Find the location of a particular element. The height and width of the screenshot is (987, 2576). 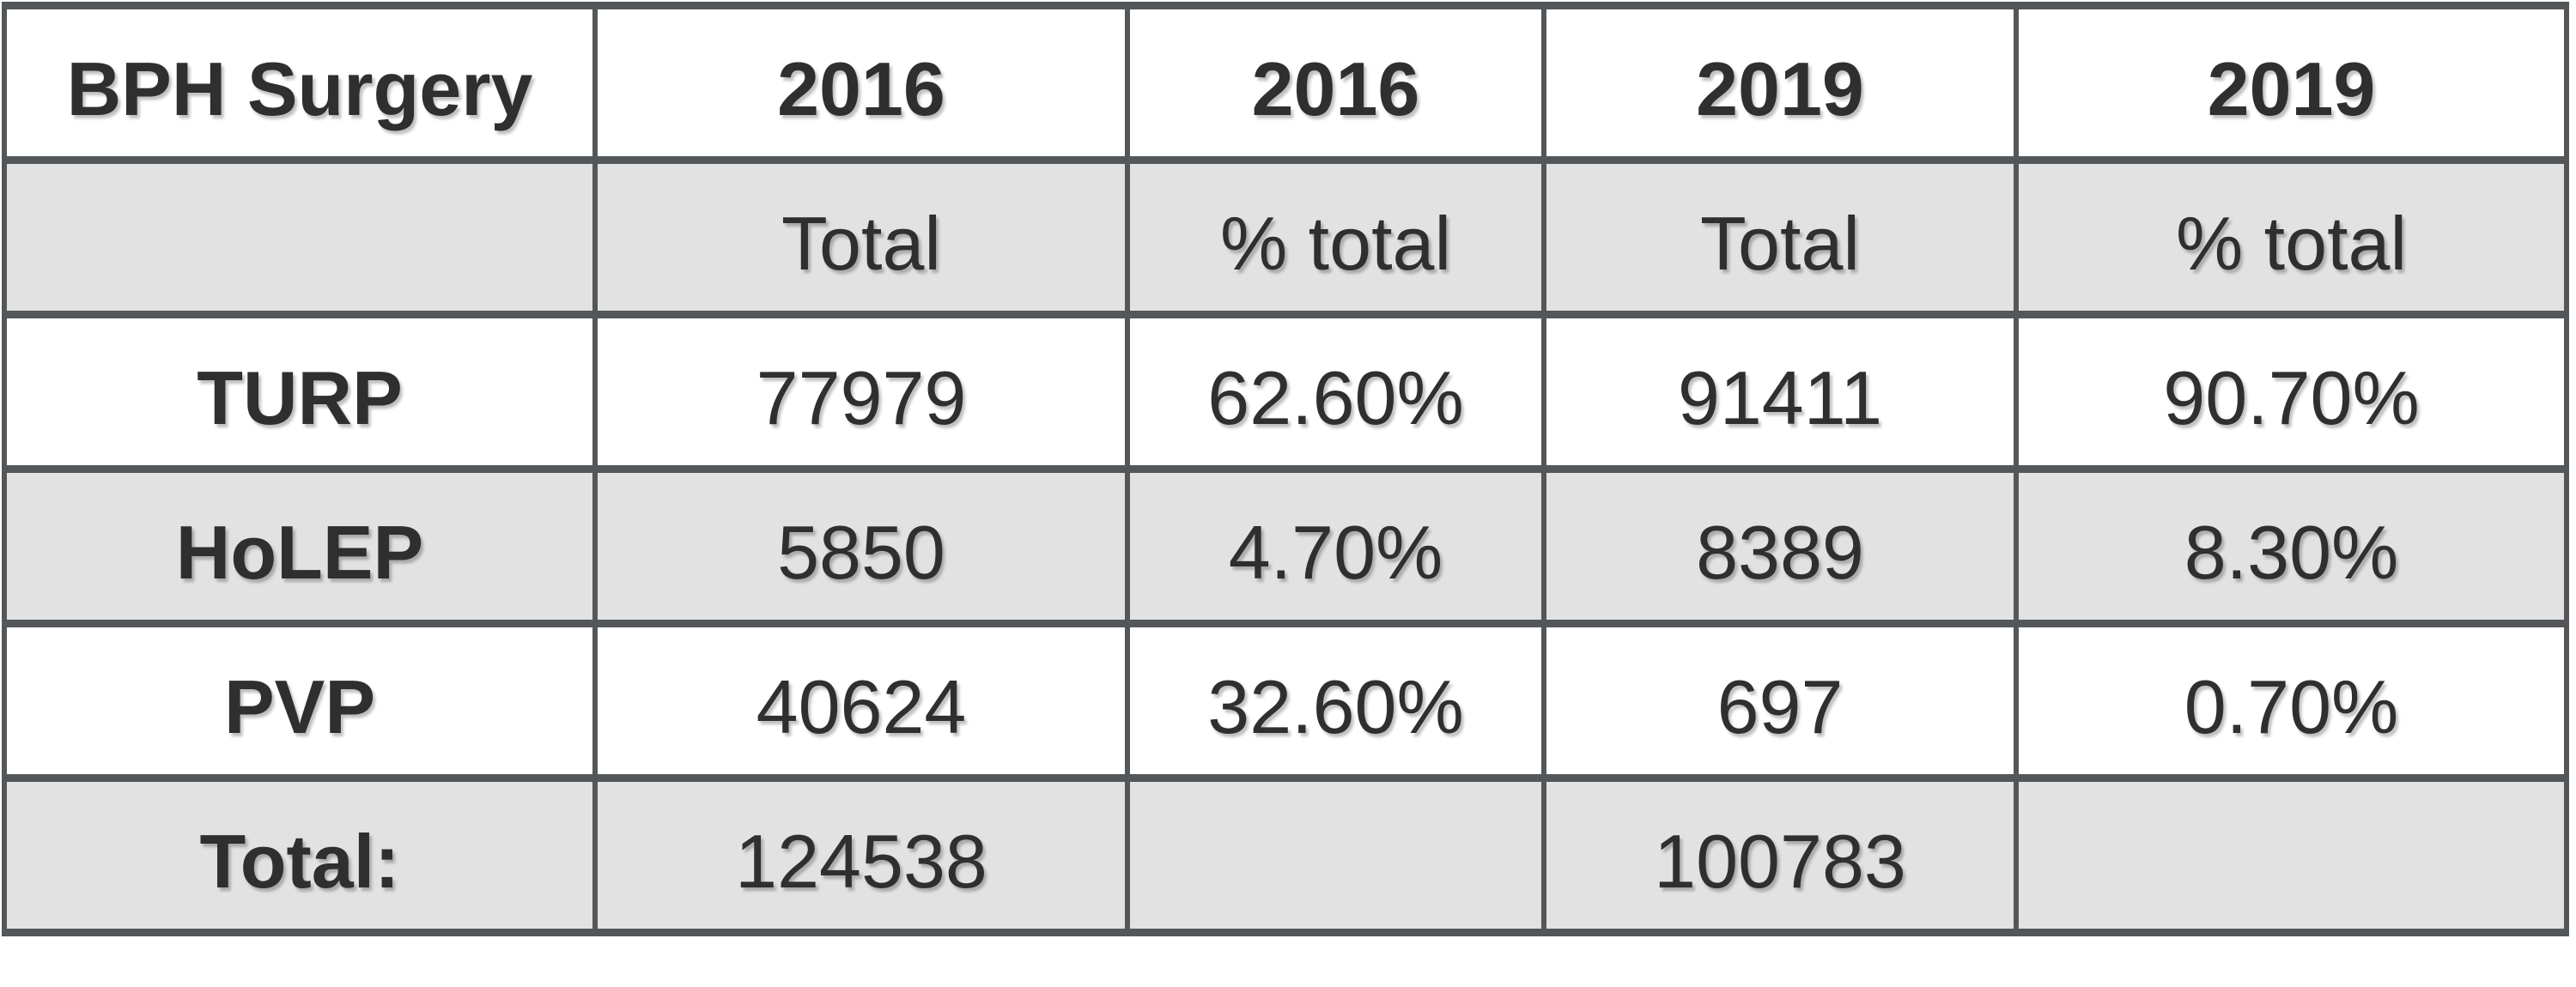

row-label-cell: Total: is located at coordinates (300, 855).